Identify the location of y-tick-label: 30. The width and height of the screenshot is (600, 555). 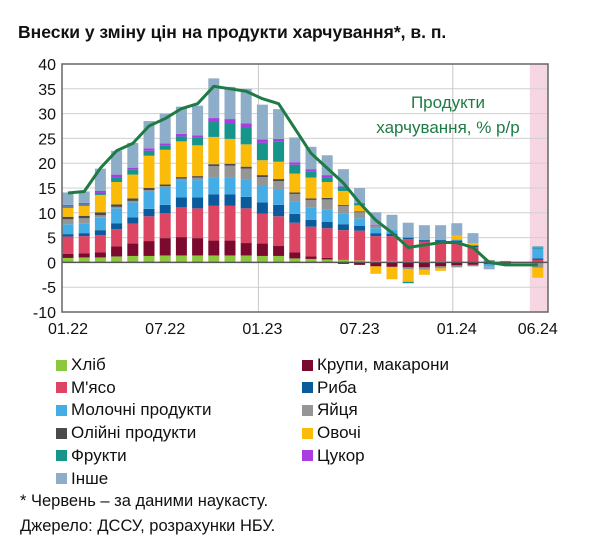
(47, 115).